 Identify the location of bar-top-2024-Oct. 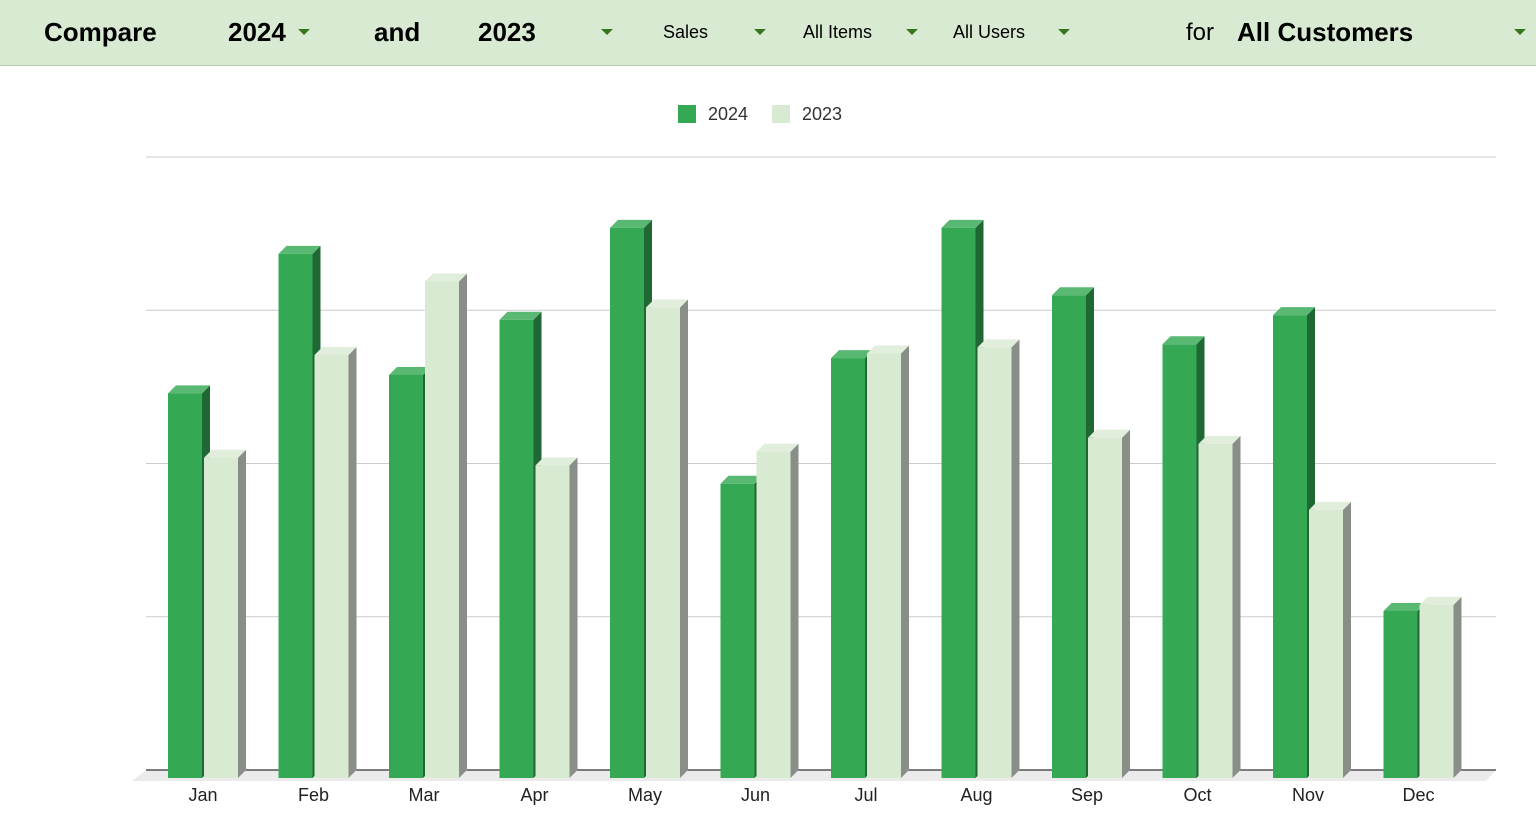
(1183, 340).